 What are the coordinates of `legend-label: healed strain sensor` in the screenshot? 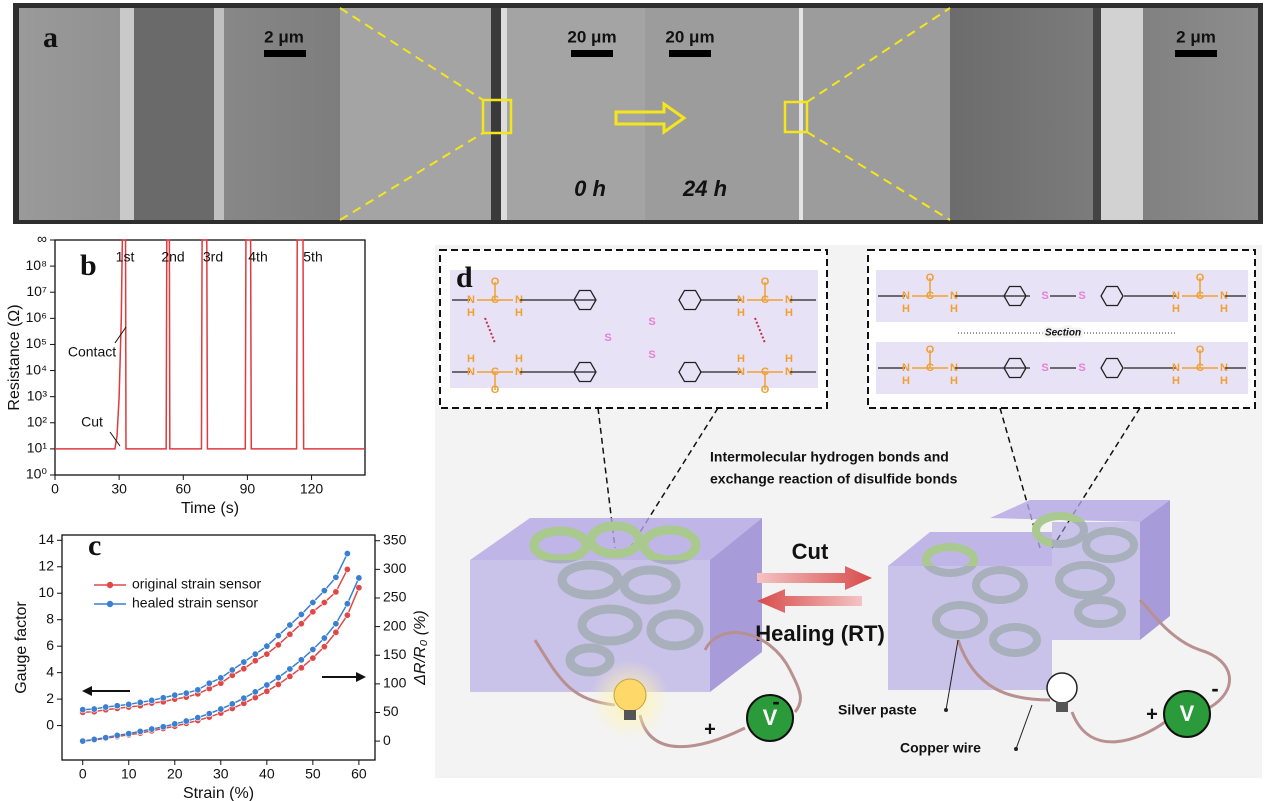 It's located at (195, 603).